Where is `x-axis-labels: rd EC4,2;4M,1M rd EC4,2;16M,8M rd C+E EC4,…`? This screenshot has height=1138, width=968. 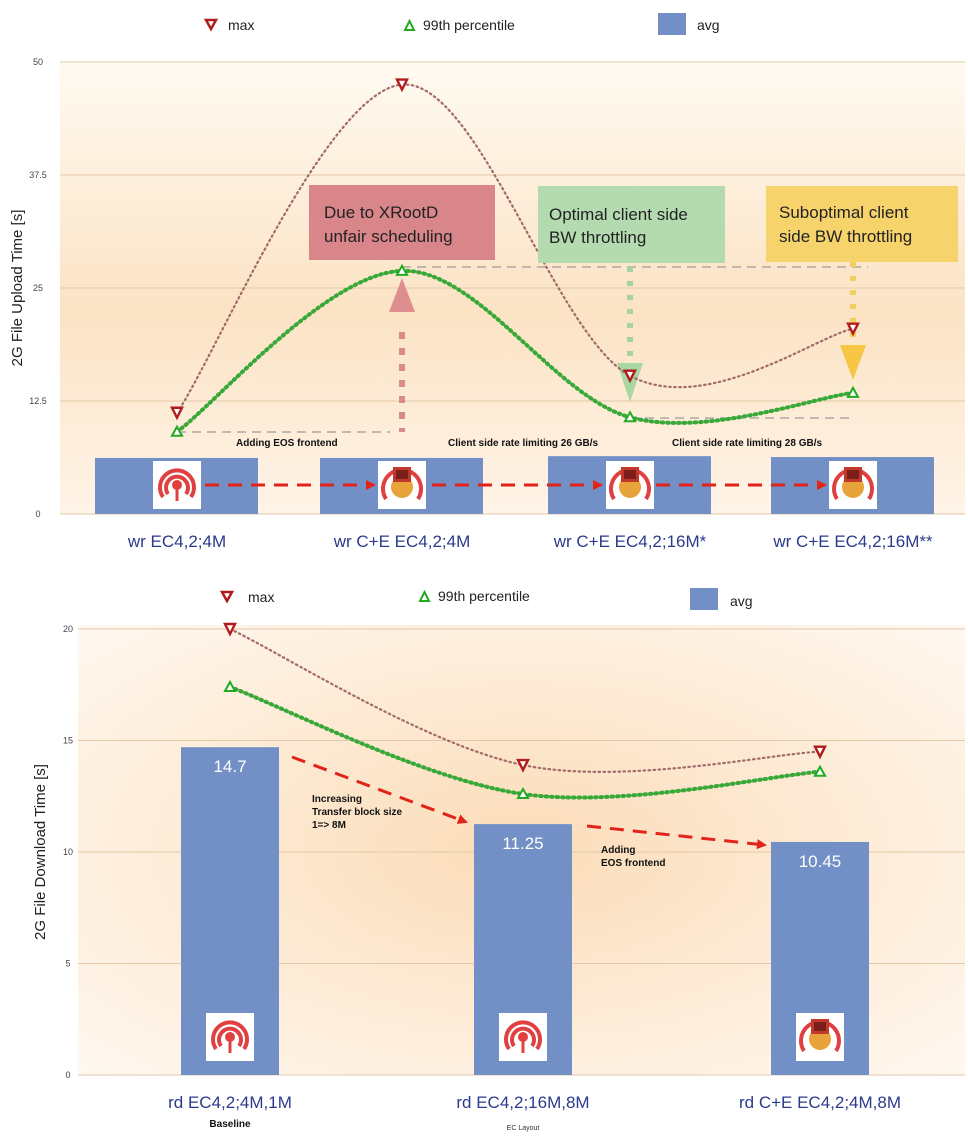 x-axis-labels: rd EC4,2;4M,1M rd EC4,2;16M,8M rd C+E EC4,… is located at coordinates (534, 1102).